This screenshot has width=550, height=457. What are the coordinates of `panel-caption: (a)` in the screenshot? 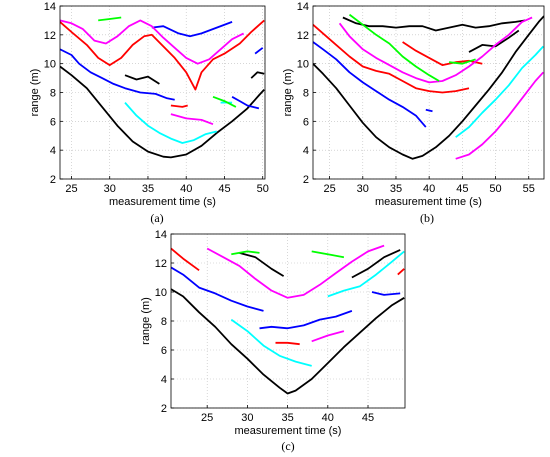 It's located at (156, 218).